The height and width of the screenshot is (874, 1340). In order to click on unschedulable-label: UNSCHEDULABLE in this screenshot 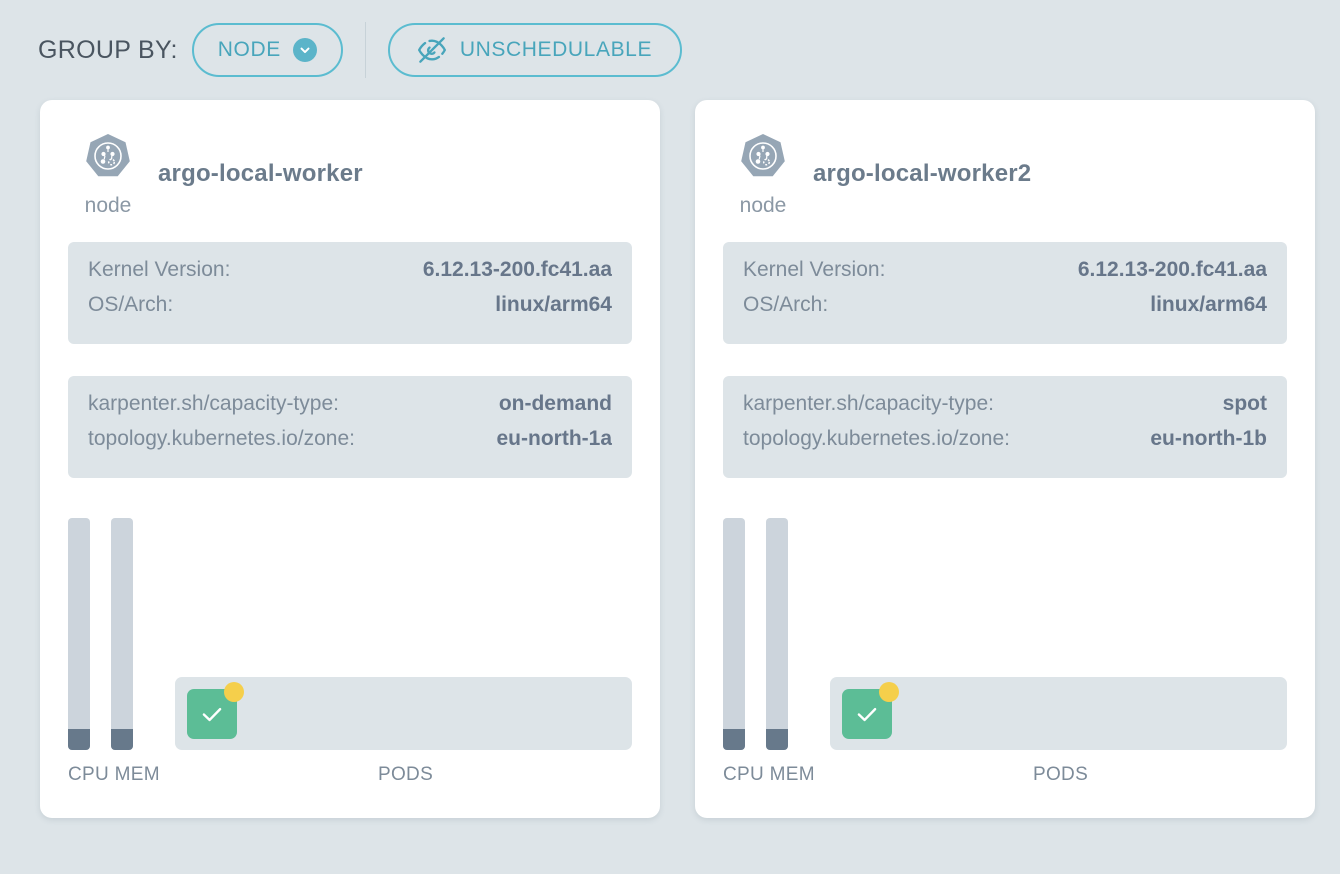, I will do `click(556, 49)`.